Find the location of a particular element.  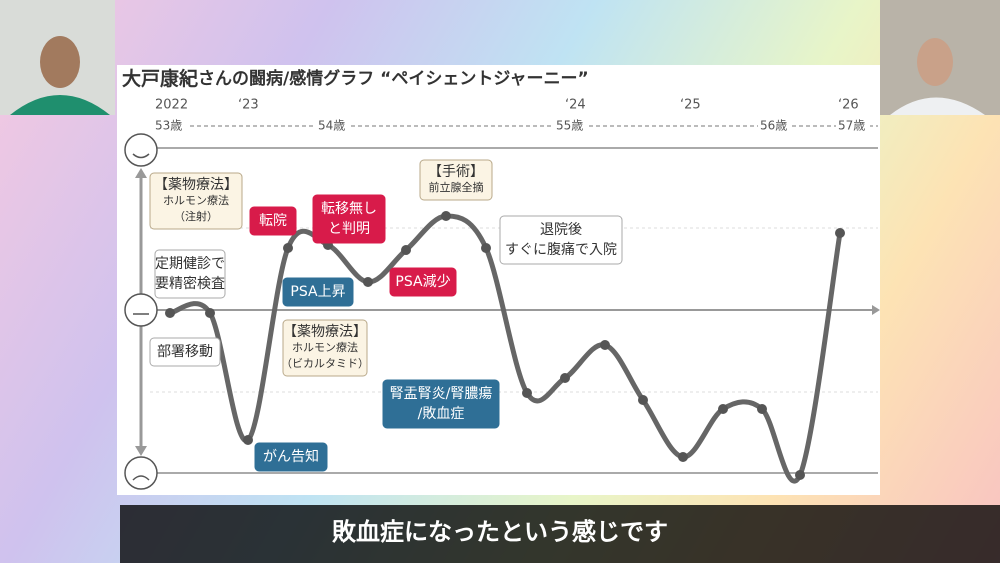

annotation-text: 部署移動 is located at coordinates (185, 352).